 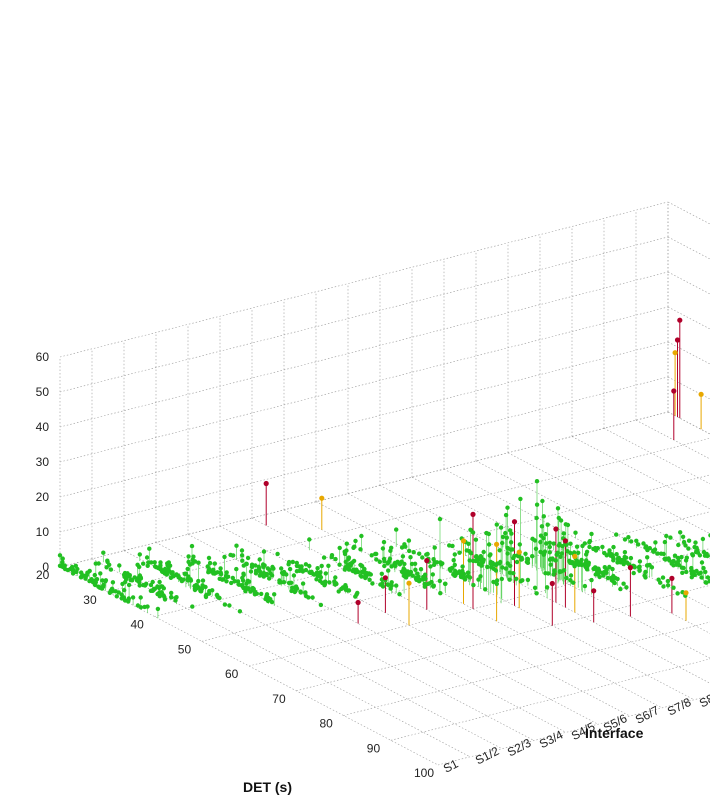 What do you see at coordinates (672, 439) in the screenshot?
I see `floor-gridline-y` at bounding box center [672, 439].